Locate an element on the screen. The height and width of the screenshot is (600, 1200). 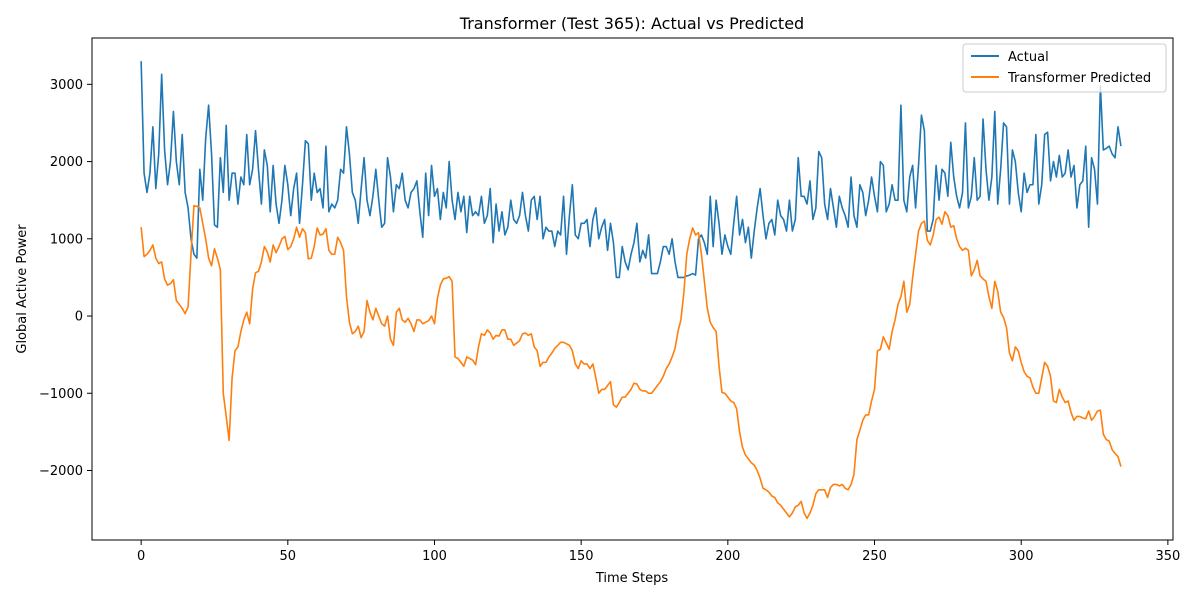
legend-label-predicted: Transformer Predicted is located at coordinates (1079, 78).